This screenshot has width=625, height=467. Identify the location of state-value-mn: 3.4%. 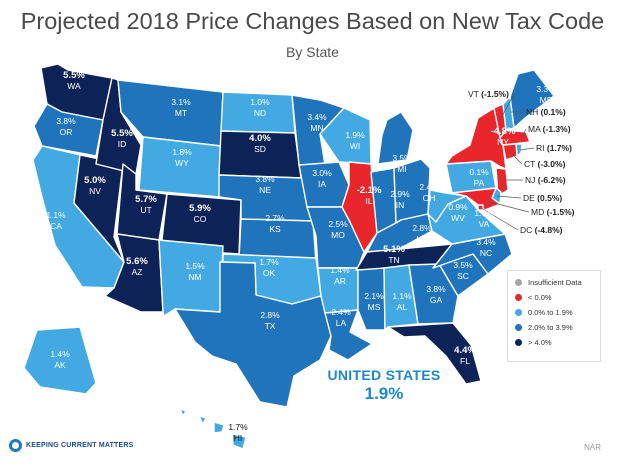
(317, 117).